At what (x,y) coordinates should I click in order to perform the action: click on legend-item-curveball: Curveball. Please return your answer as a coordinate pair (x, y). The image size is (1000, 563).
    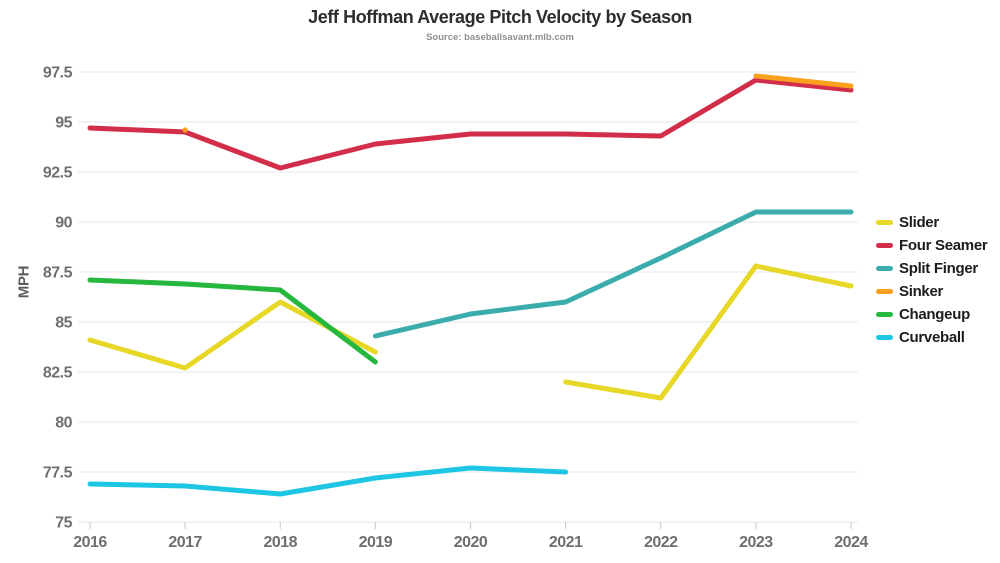
    Looking at the image, I should click on (931, 337).